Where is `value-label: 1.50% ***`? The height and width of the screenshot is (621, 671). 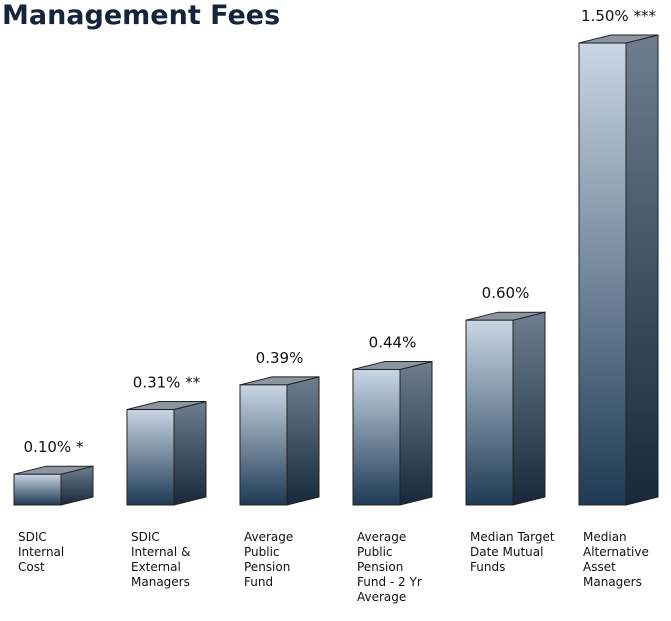 value-label: 1.50% *** is located at coordinates (618, 16).